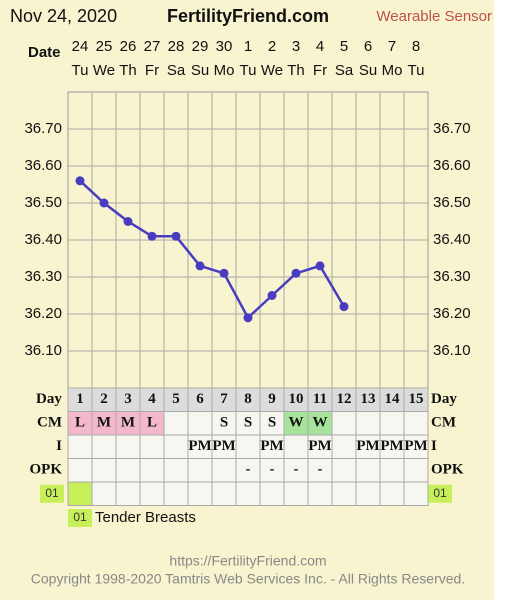 This screenshot has height=600, width=505. What do you see at coordinates (224, 46) in the screenshot?
I see `date-label: 30` at bounding box center [224, 46].